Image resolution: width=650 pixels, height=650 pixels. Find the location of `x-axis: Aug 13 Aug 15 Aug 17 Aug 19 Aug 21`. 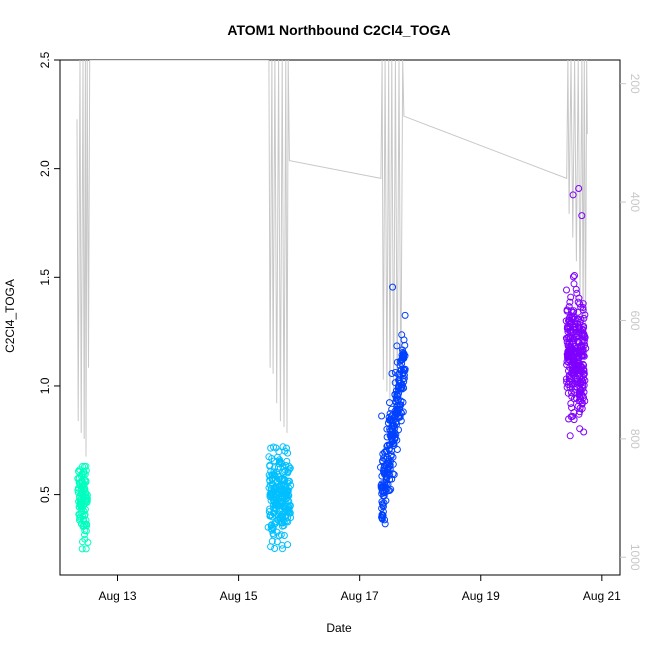

x-axis: Aug 13 Aug 15 Aug 17 Aug 19 Aug 21 is located at coordinates (359, 589).